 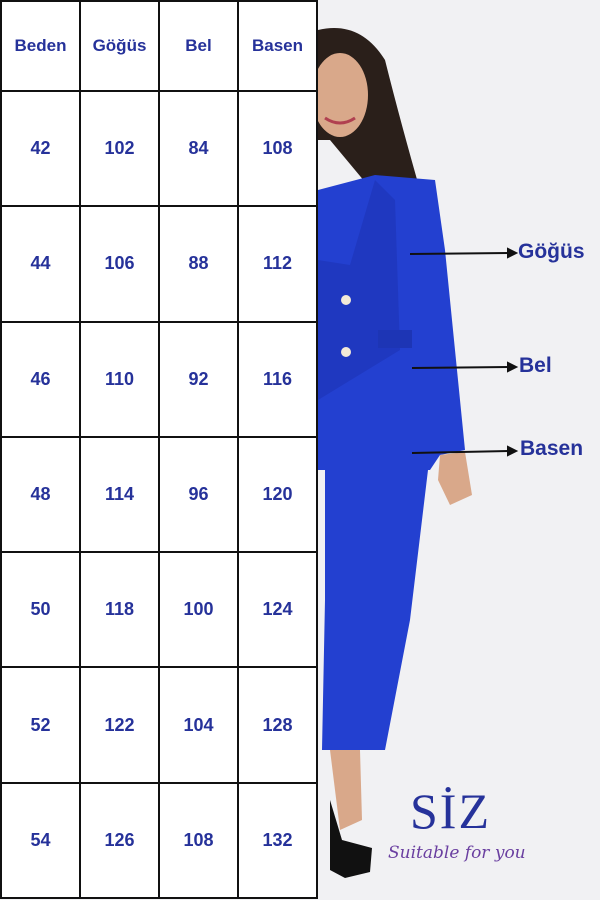 I want to click on table-cell: 112, so click(x=277, y=264).